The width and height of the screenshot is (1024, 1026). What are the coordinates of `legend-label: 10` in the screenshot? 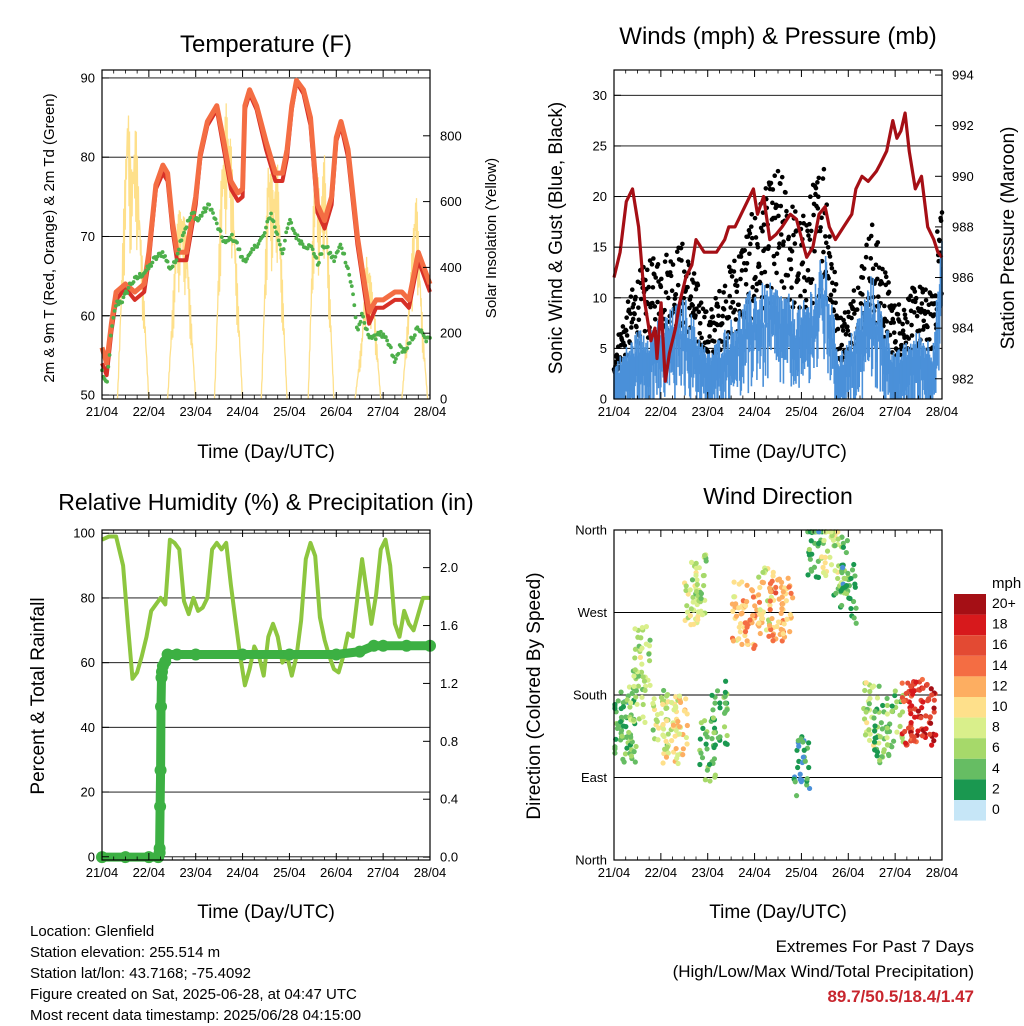 It's located at (1000, 706).